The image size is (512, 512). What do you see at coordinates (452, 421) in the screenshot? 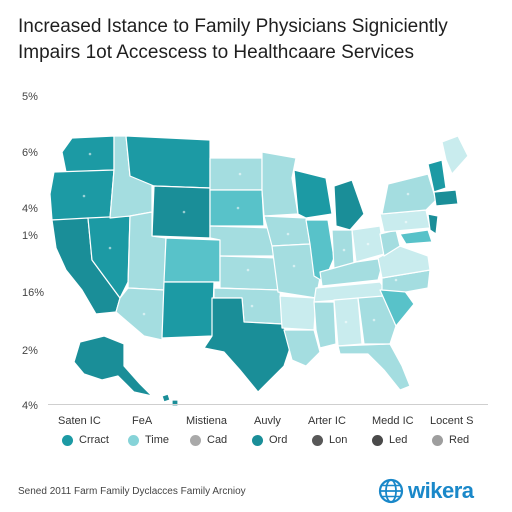
I see `x-label: Locent S` at bounding box center [452, 421].